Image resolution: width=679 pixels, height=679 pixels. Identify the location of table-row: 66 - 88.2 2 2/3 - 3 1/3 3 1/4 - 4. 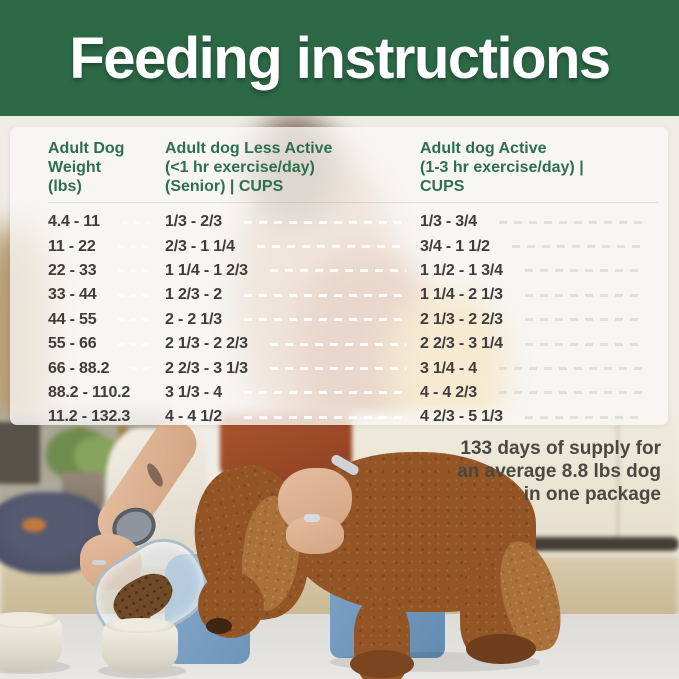
(353, 368).